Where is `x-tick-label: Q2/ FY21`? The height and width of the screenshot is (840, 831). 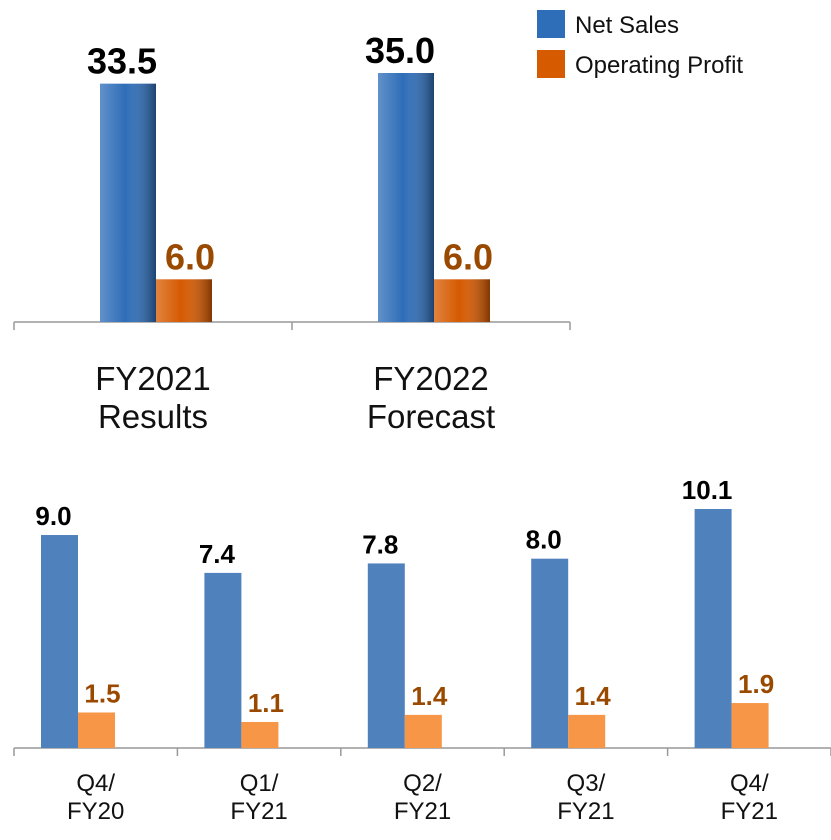 x-tick-label: Q2/ FY21 is located at coordinates (422, 797).